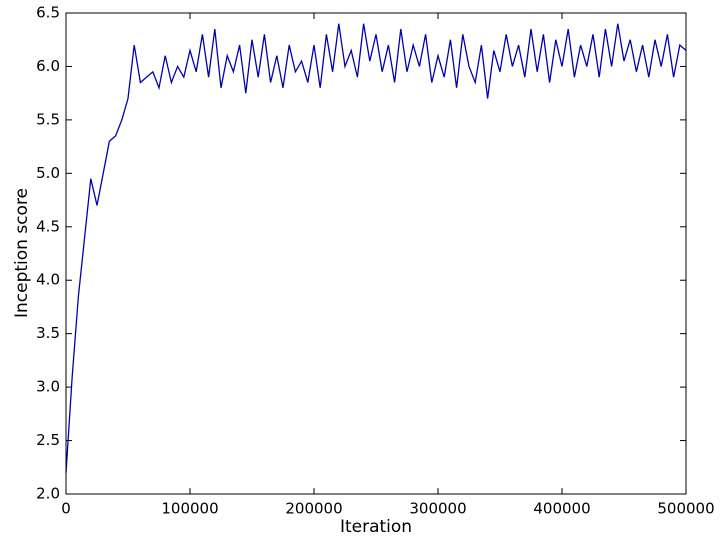 The width and height of the screenshot is (721, 542). Describe the element at coordinates (22, 253) in the screenshot. I see `y-axis-label: Inception score` at that location.